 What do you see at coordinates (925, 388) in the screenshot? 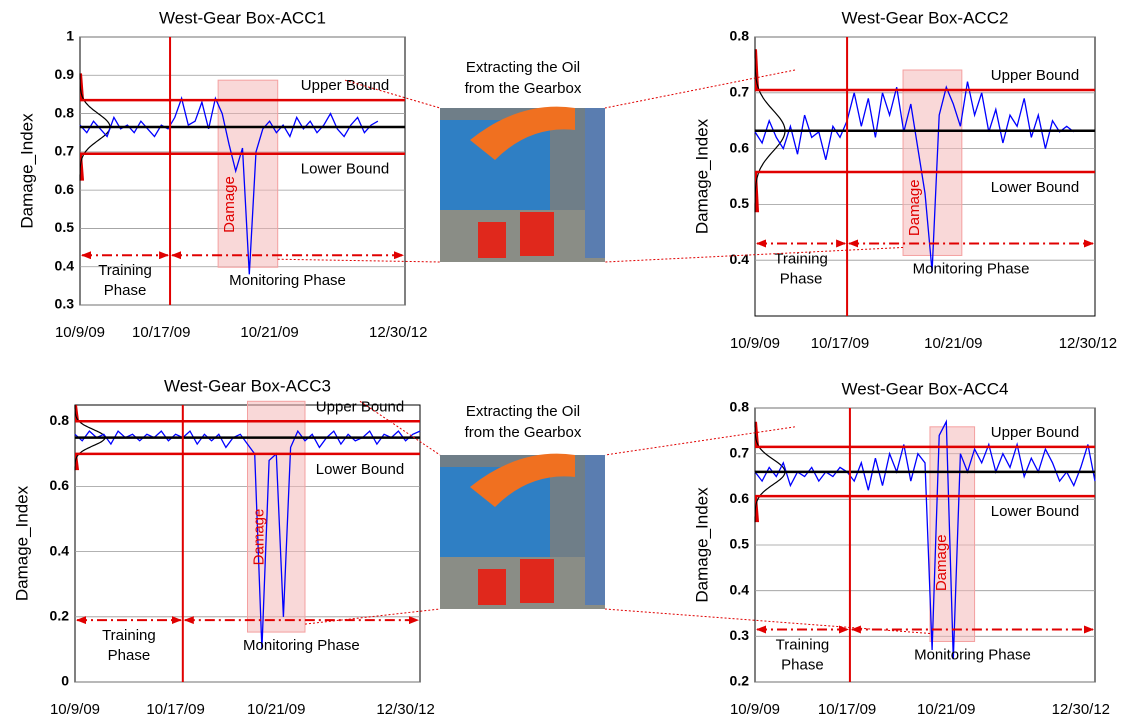
I see `chart-title: West-Gear Box-ACC4` at bounding box center [925, 388].